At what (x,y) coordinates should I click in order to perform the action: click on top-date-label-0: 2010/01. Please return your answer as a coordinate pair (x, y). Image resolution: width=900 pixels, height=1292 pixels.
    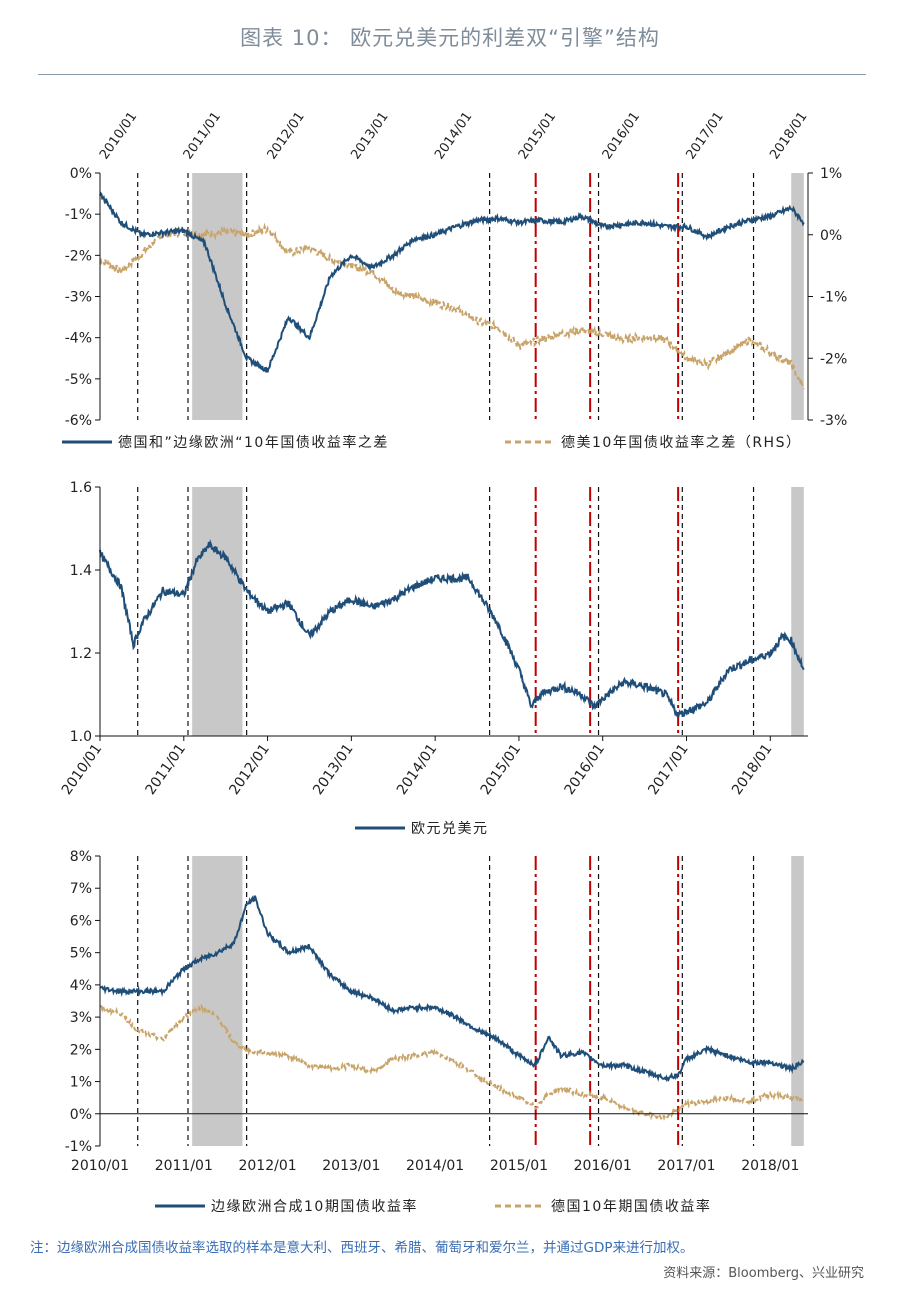
    Looking at the image, I should click on (118, 135).